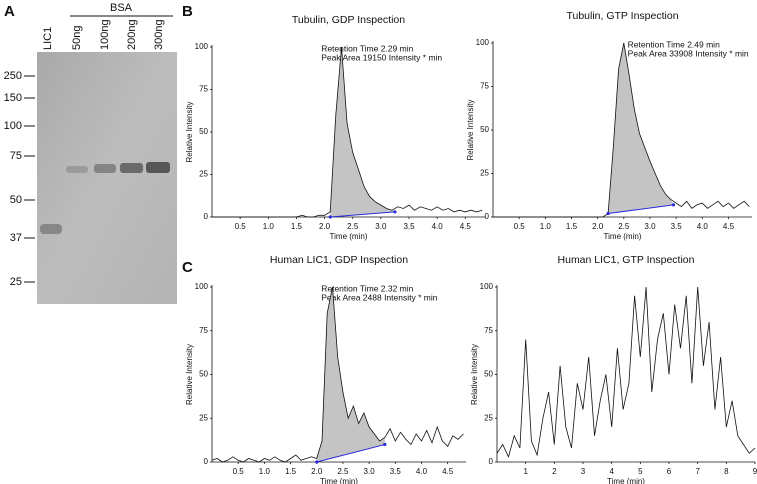 This screenshot has height=484, width=757. Describe the element at coordinates (622, 16) in the screenshot. I see `chart-title: Tubulin, GTP Inspection` at that location.